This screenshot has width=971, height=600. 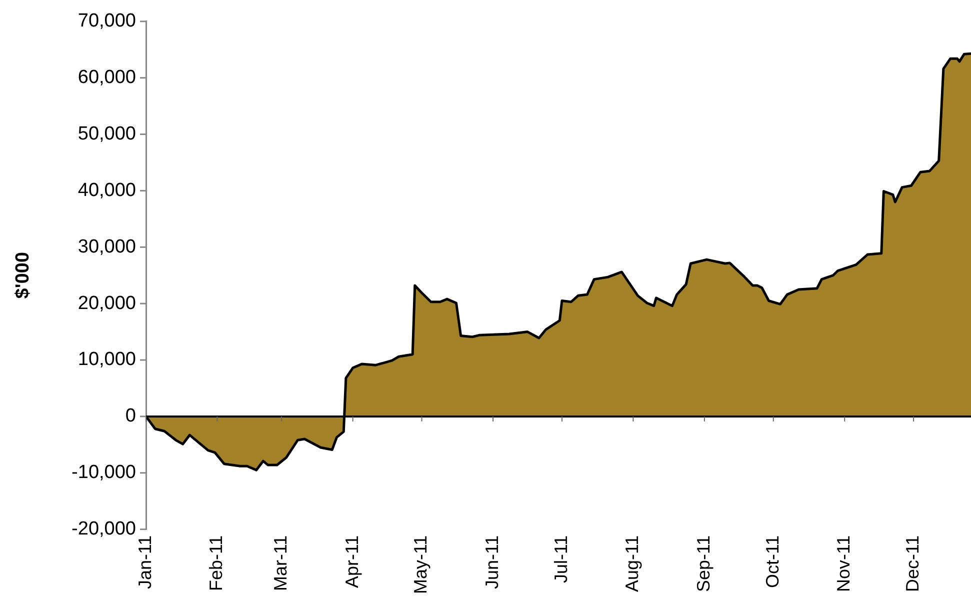 What do you see at coordinates (107, 303) in the screenshot?
I see `y-tick-label: 20,000` at bounding box center [107, 303].